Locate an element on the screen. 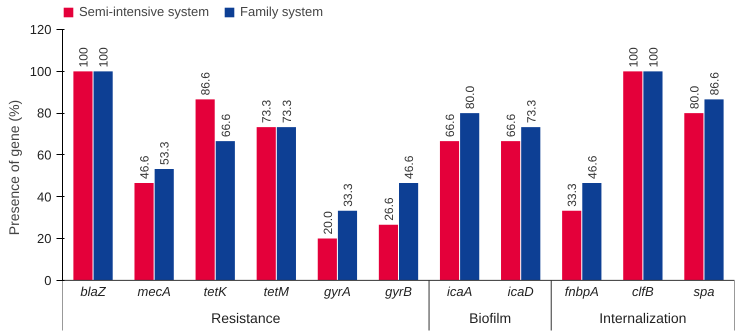 This screenshot has width=746, height=334. legend-label: Family system is located at coordinates (282, 11).